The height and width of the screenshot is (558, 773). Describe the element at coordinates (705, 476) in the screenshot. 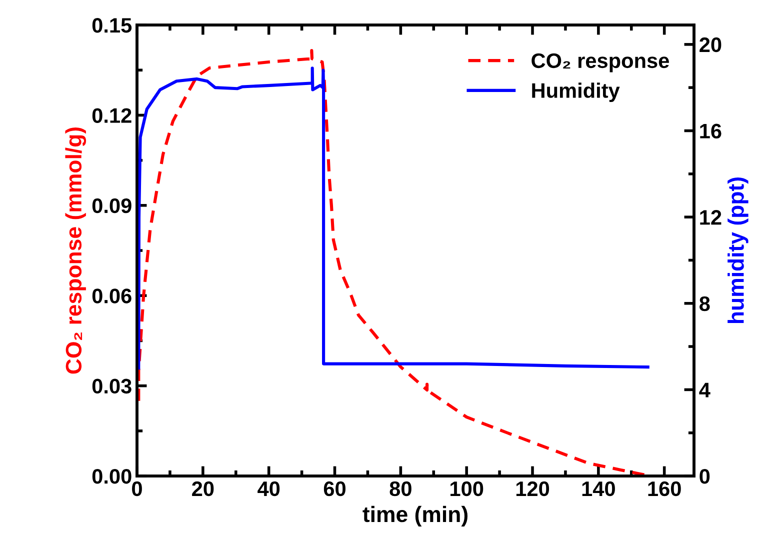

I see `y2-tick-label: 0` at that location.